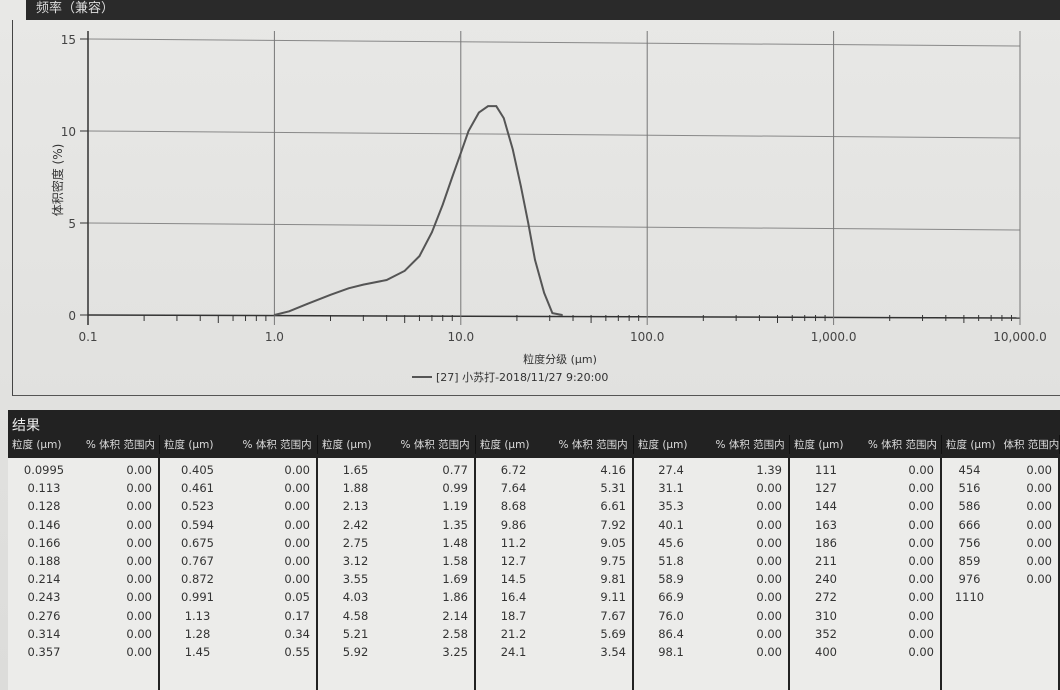 This screenshot has height=690, width=1060. What do you see at coordinates (969, 488) in the screenshot?
I see `size-cell: 516` at bounding box center [969, 488].